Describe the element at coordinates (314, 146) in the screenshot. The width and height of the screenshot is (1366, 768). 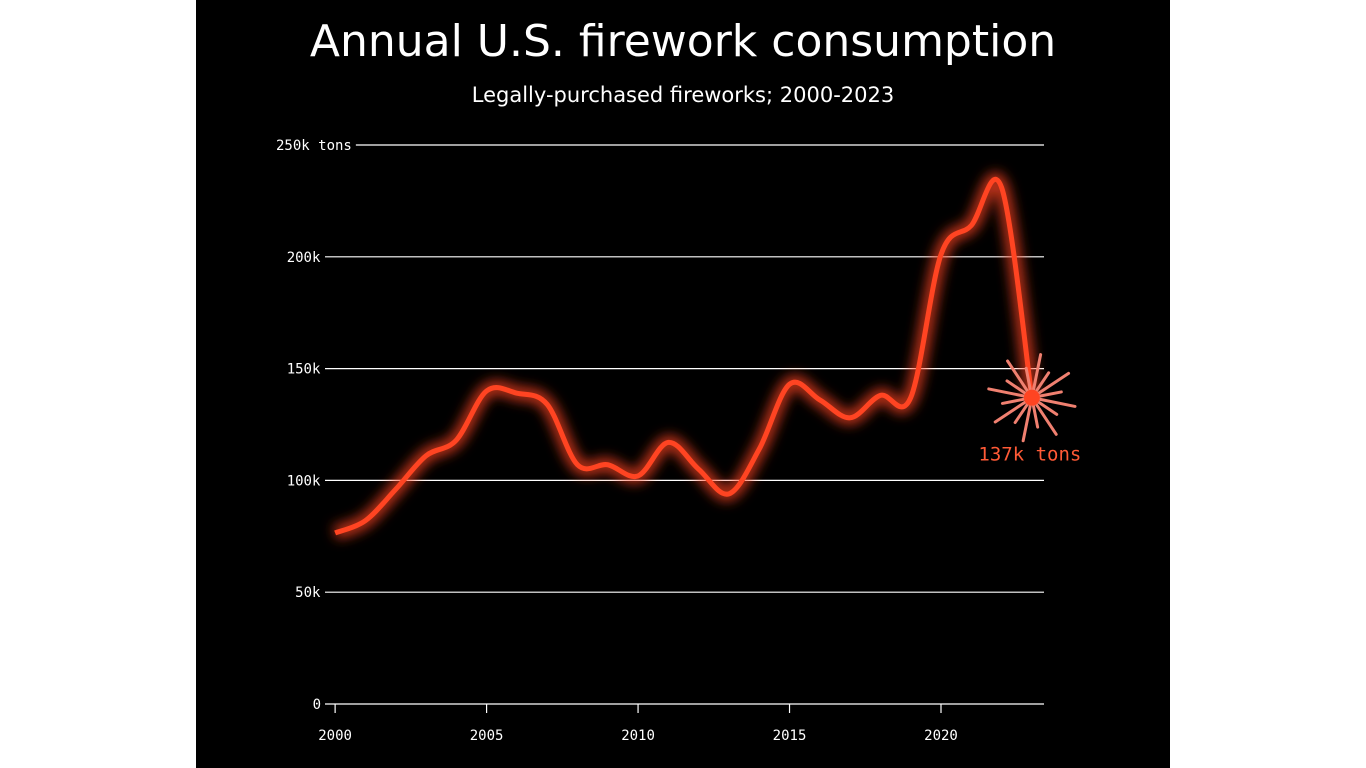
I see `y-tick-label: 250k tons` at that location.